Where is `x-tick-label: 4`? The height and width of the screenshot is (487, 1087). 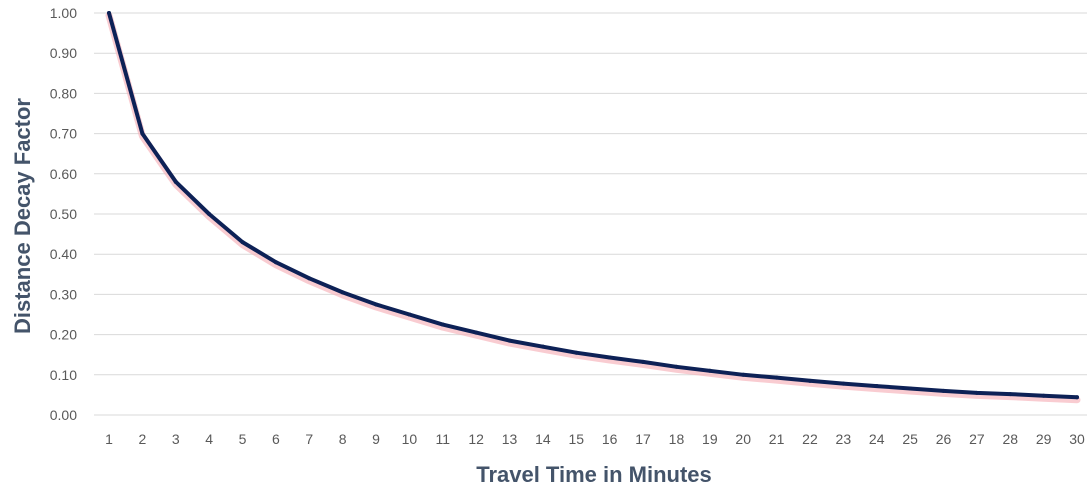
x-tick-label: 4 is located at coordinates (209, 439).